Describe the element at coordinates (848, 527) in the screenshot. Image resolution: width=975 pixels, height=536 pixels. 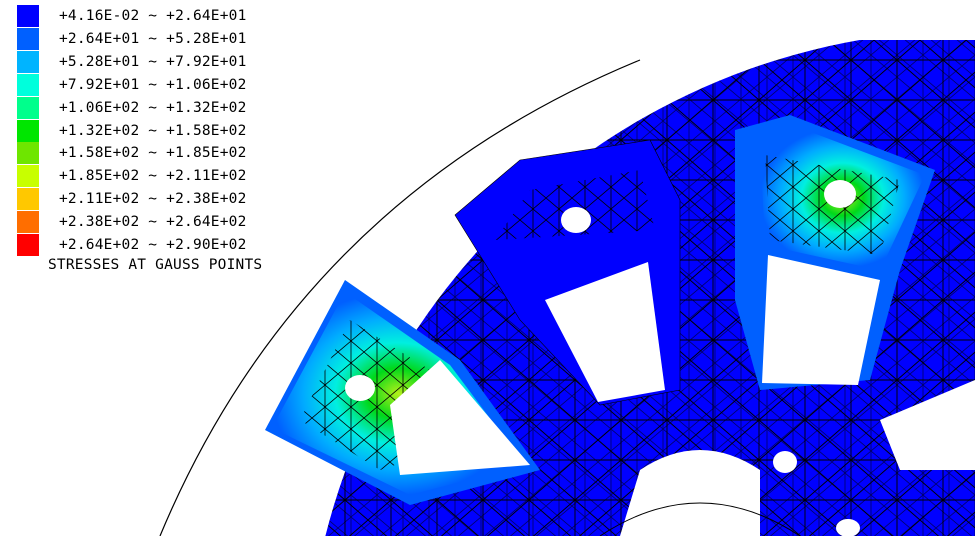
I see `hub-bolt-hole-small` at that location.